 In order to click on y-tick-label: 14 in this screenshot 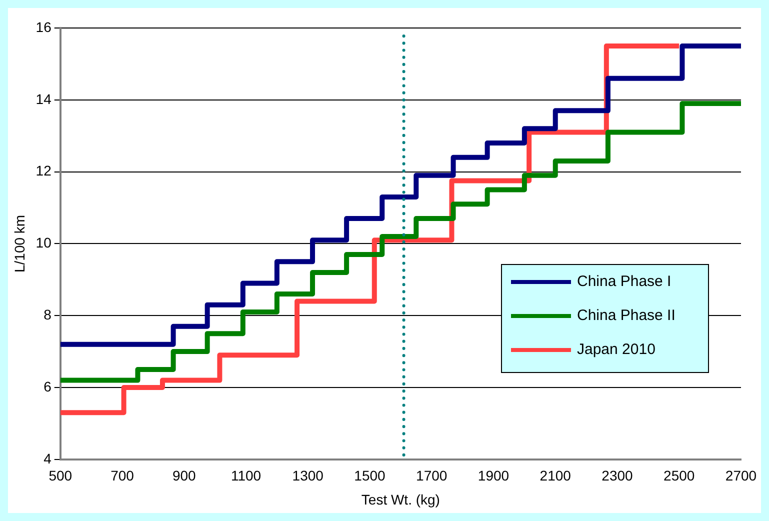, I will do `click(44, 98)`.